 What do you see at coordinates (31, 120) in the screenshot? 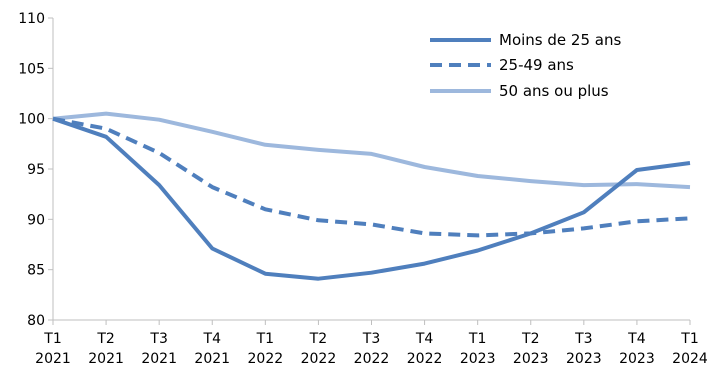
I see `y-tick-label: 100` at bounding box center [31, 120].